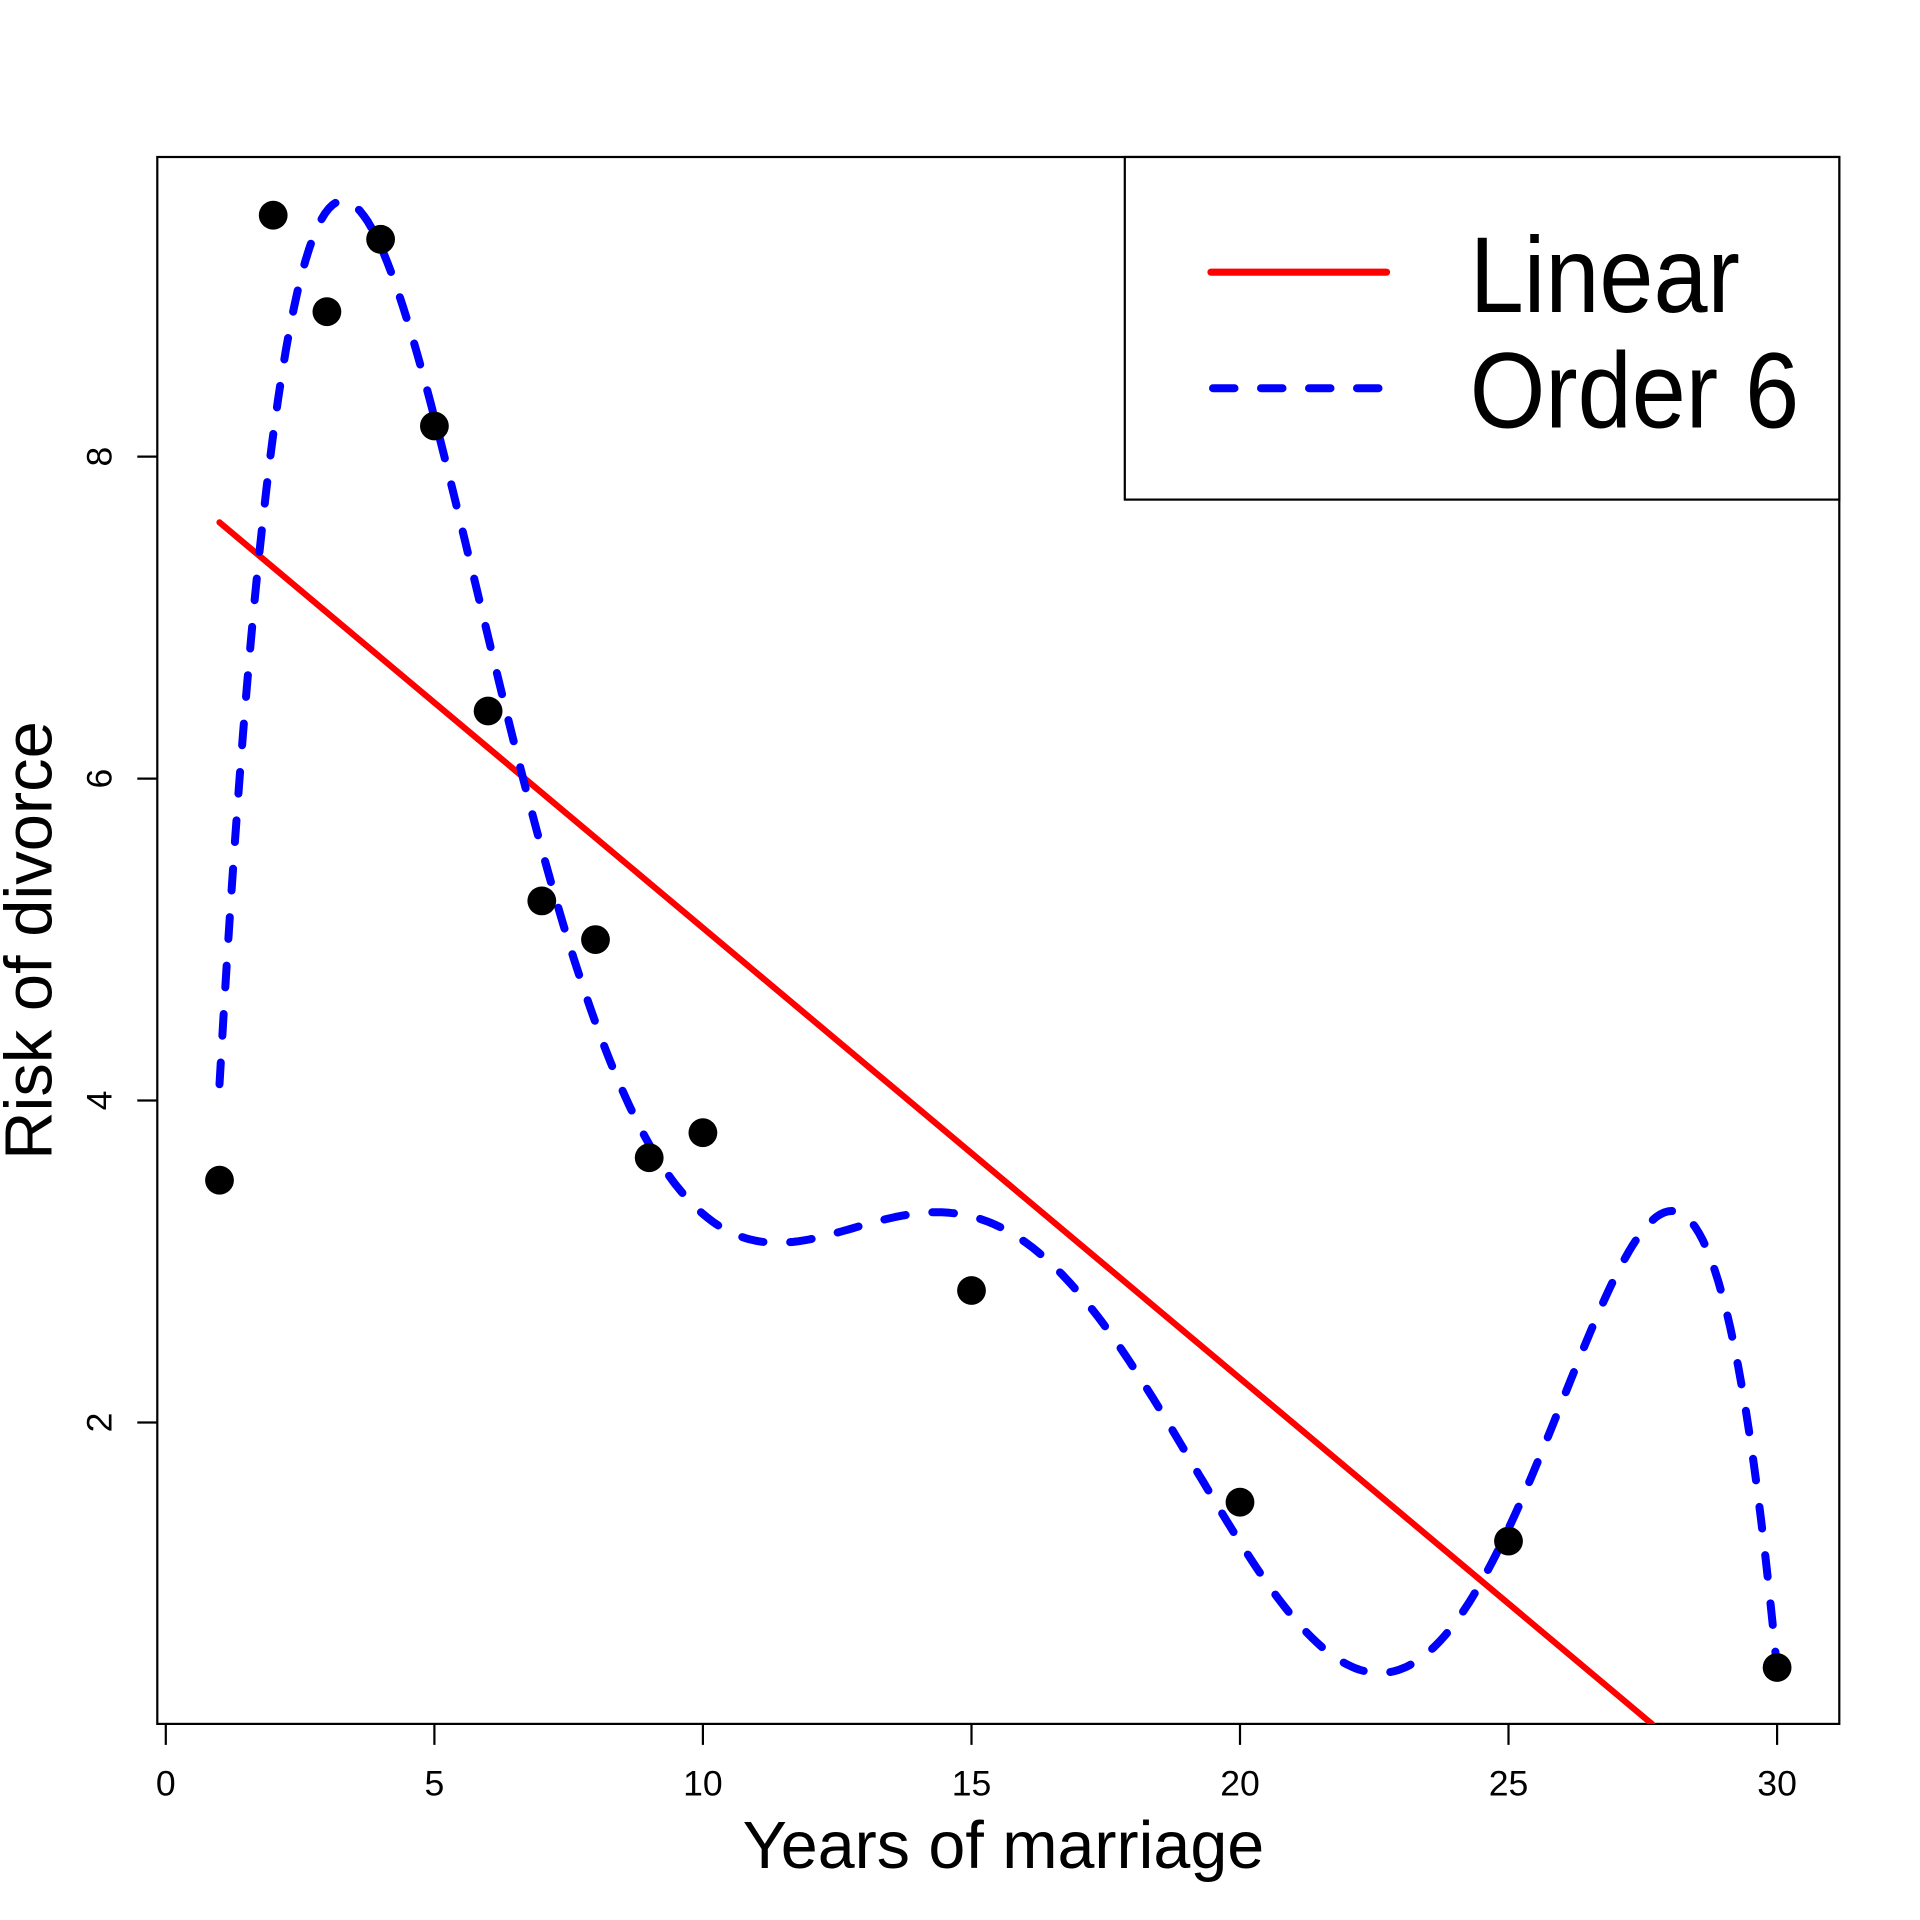 The image size is (1920, 1920). Describe the element at coordinates (33, 940) in the screenshot. I see `svg-text: Risk of divorce` at that location.